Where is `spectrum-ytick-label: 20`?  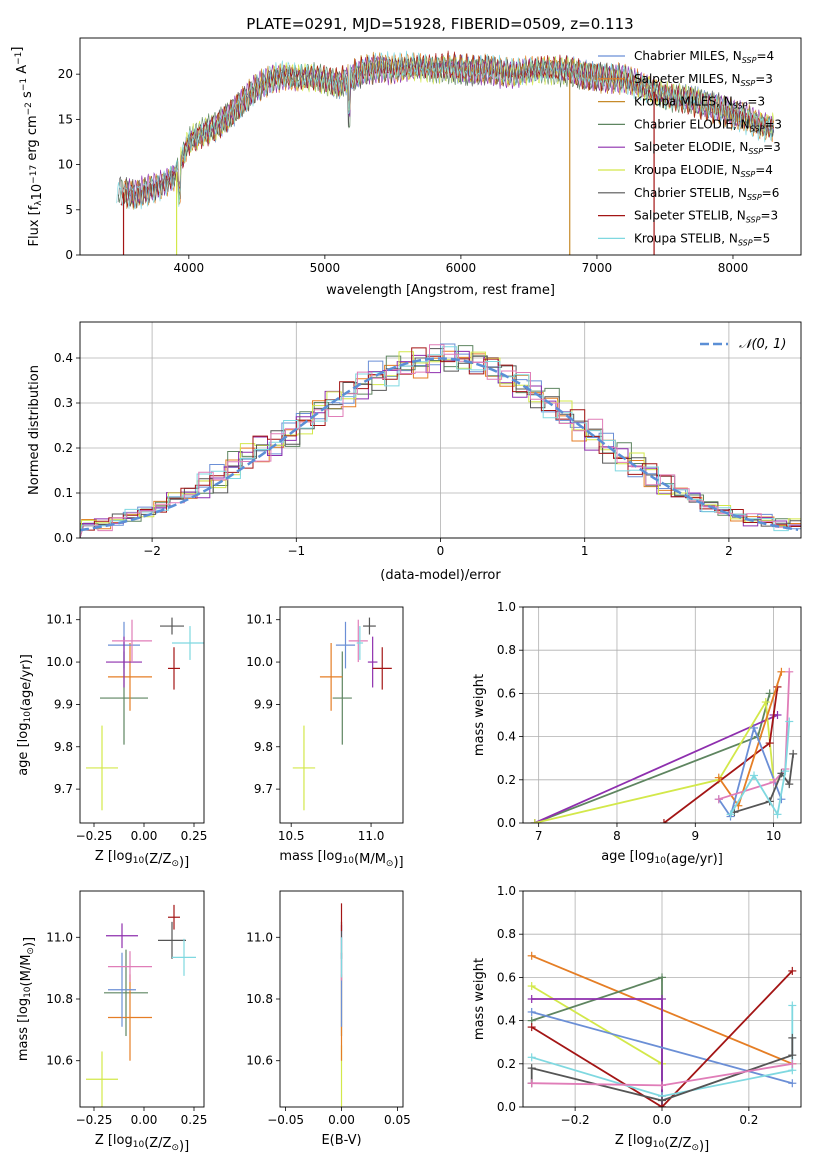
spectrum-ytick-label: 20 is located at coordinates (65, 74).